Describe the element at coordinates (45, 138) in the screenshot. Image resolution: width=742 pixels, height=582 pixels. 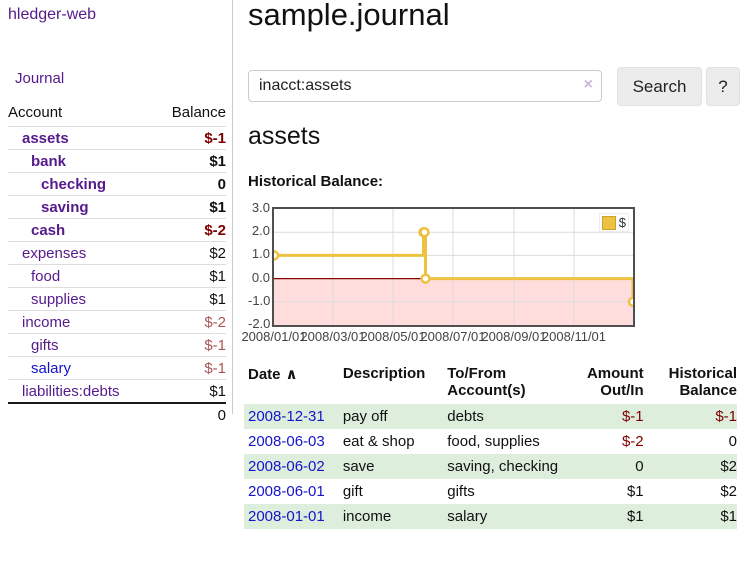
I see `sidebar-account-link: assets` at that location.